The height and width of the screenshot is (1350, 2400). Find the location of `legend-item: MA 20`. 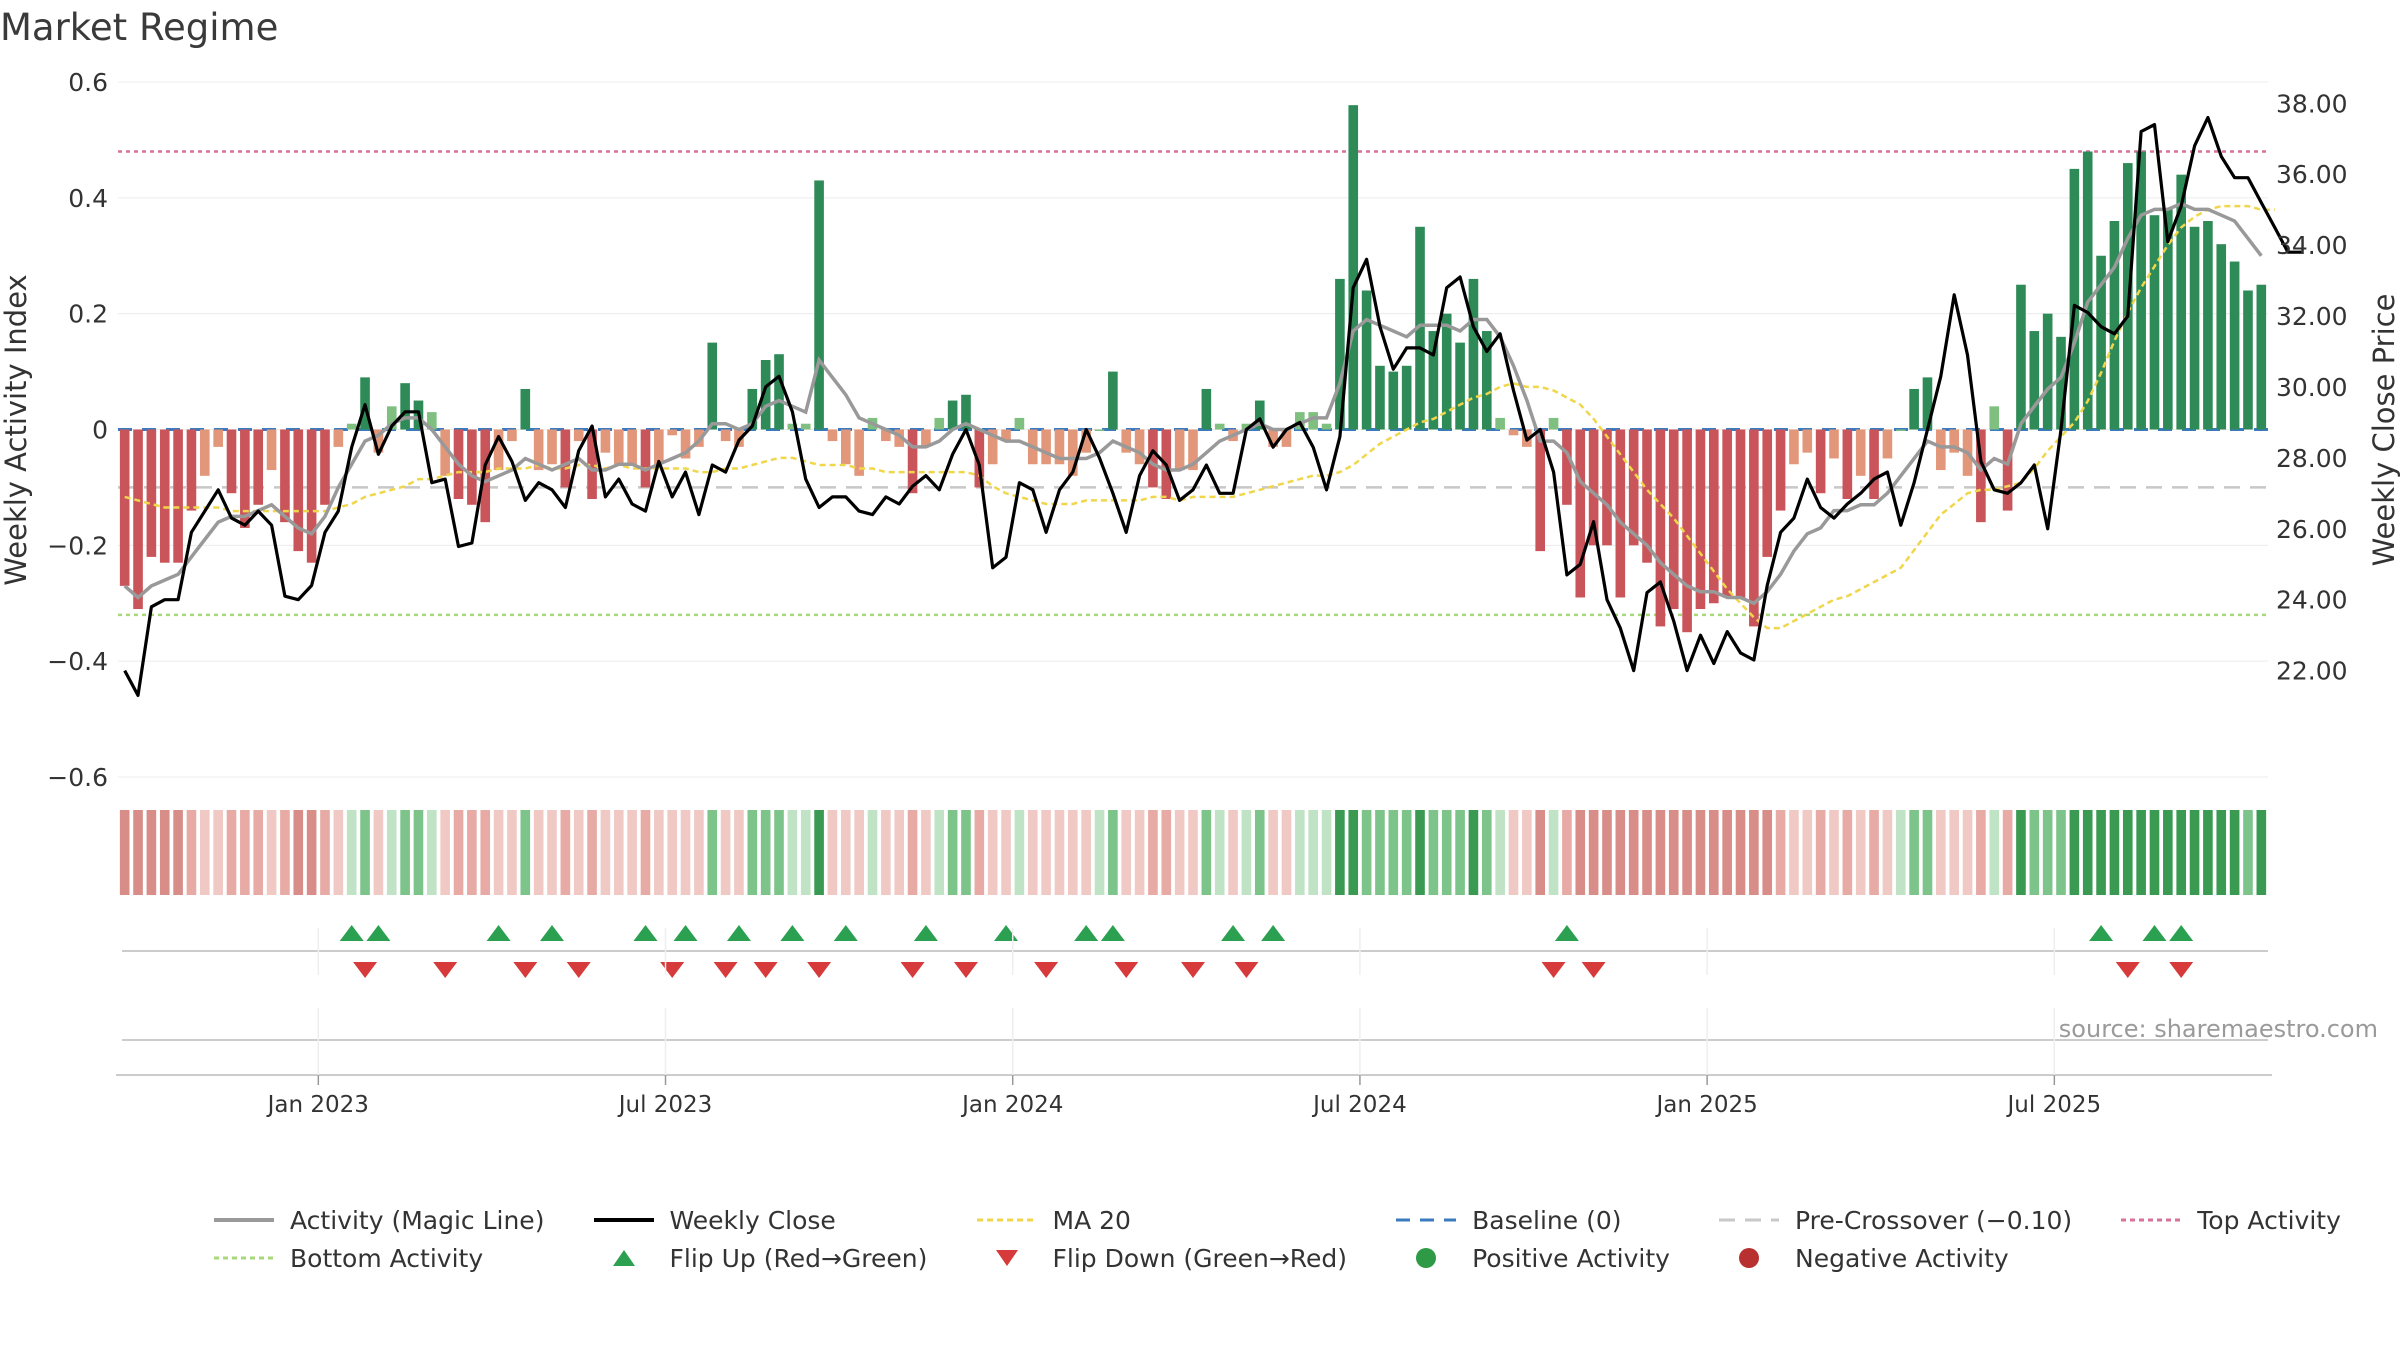

legend-item: MA 20 is located at coordinates (1168, 1220).